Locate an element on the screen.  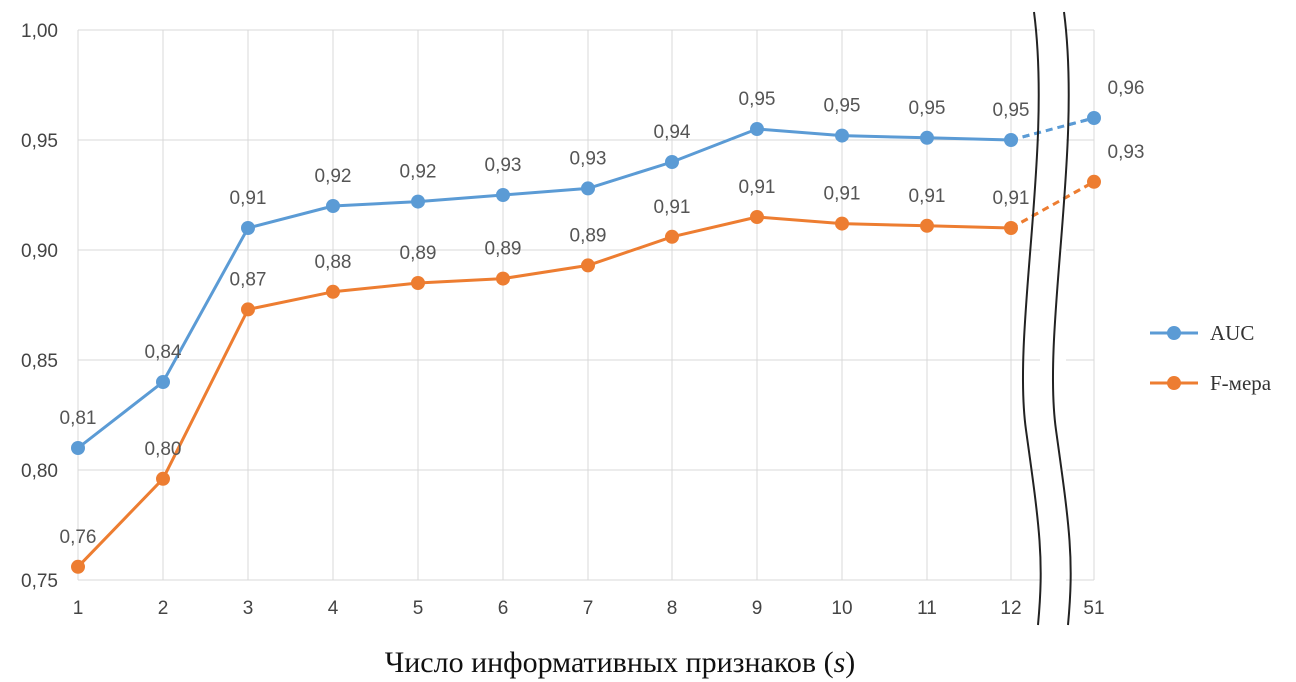
legend-item: F-мера is located at coordinates (1211, 383).